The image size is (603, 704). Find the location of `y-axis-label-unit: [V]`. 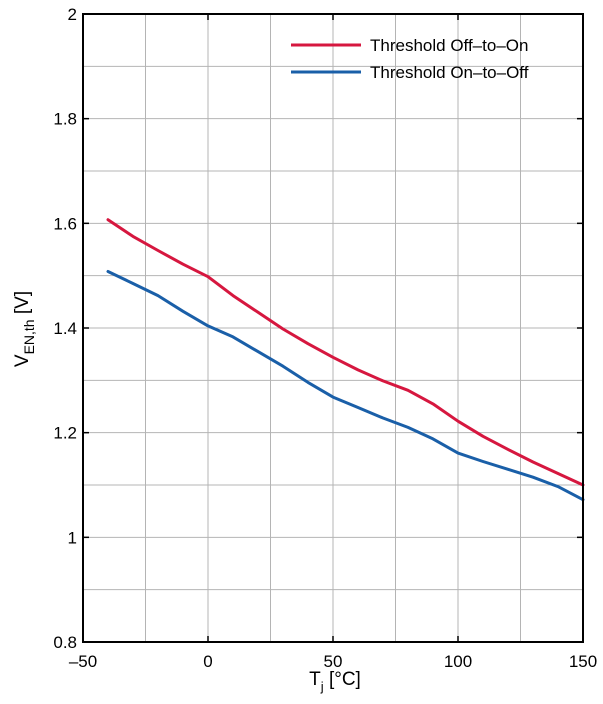

y-axis-label-unit: [V] is located at coordinates (22, 305).